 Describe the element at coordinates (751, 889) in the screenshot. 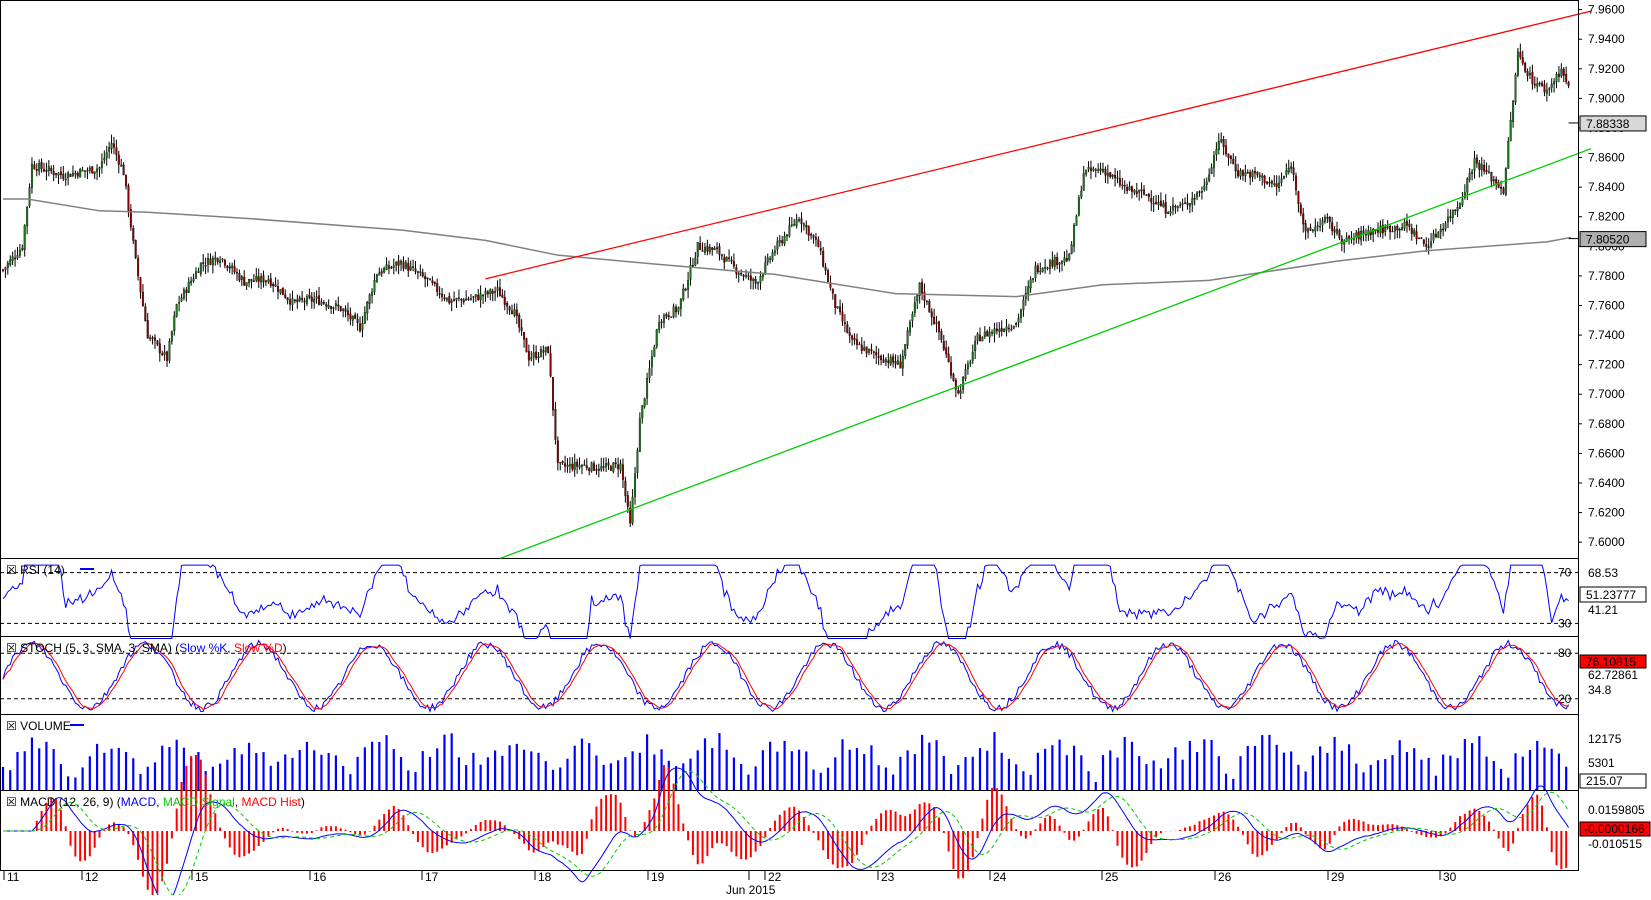

I see `month-label: Jun 2015` at that location.